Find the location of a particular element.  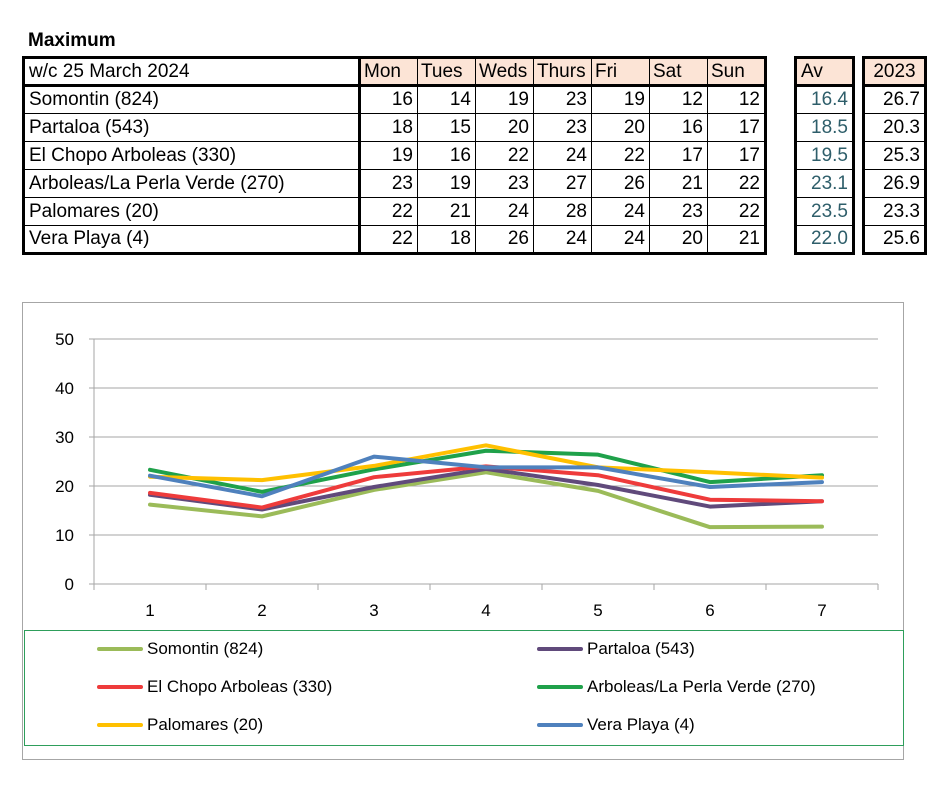

x-tick-label: 2 is located at coordinates (261, 610).